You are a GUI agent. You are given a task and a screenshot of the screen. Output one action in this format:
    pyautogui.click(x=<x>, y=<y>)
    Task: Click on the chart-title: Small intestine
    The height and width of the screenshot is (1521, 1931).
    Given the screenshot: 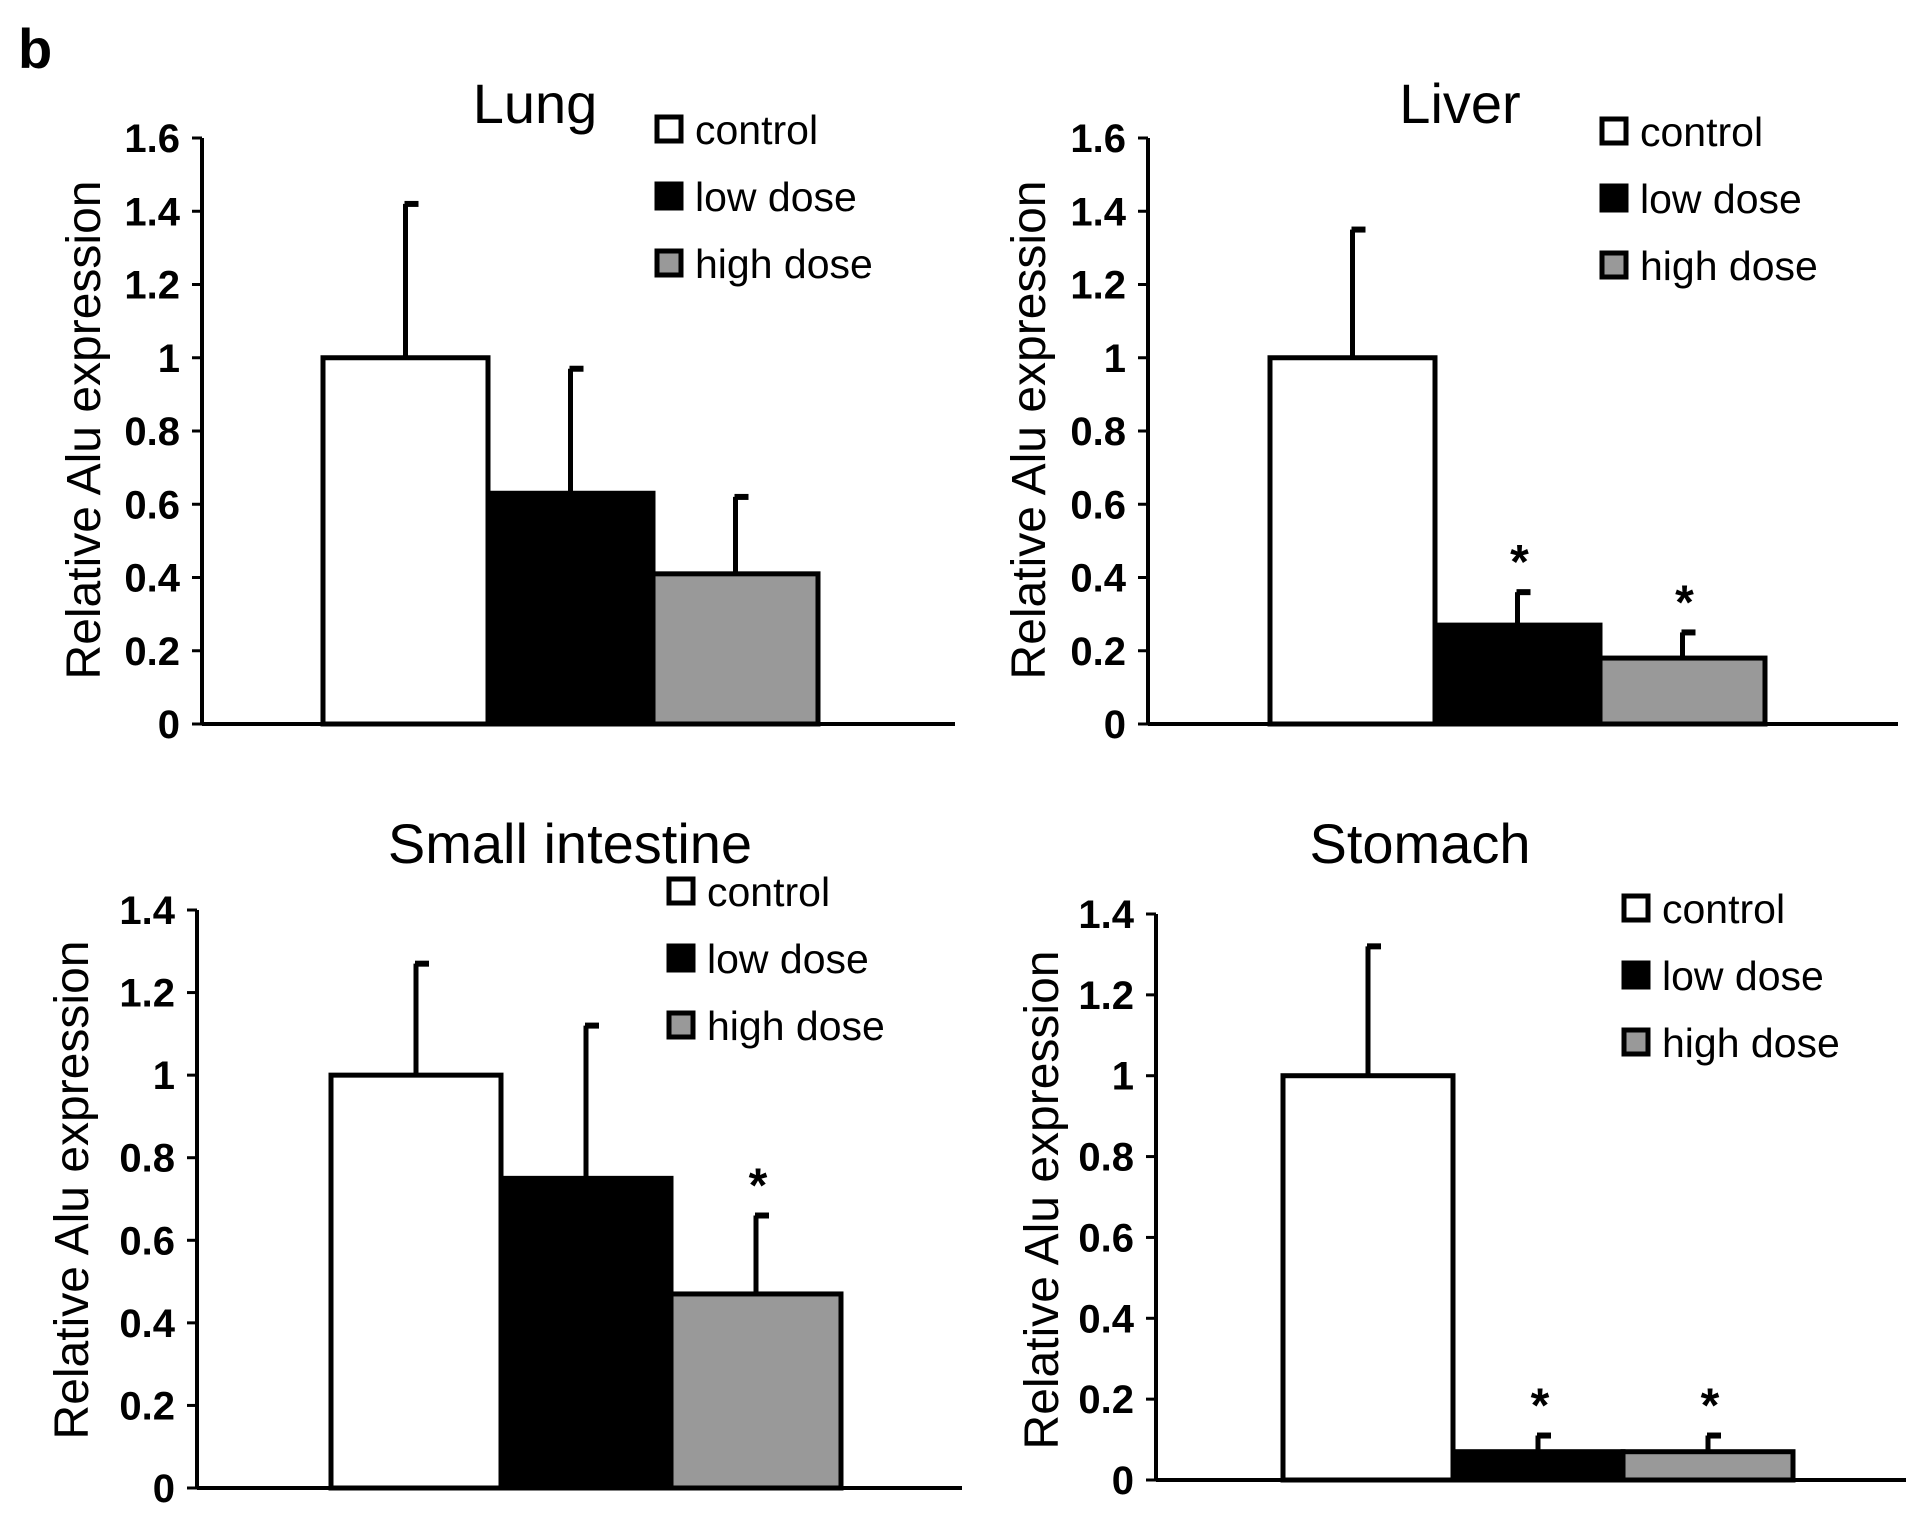 What is the action you would take?
    pyautogui.click(x=570, y=843)
    